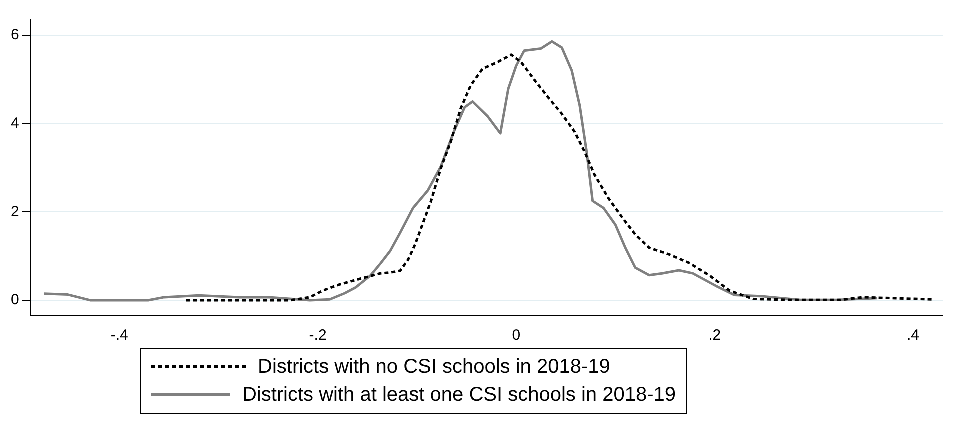  Describe the element at coordinates (459, 395) in the screenshot. I see `legend-label: Districts with at least one CSI schools in 2018-19` at that location.